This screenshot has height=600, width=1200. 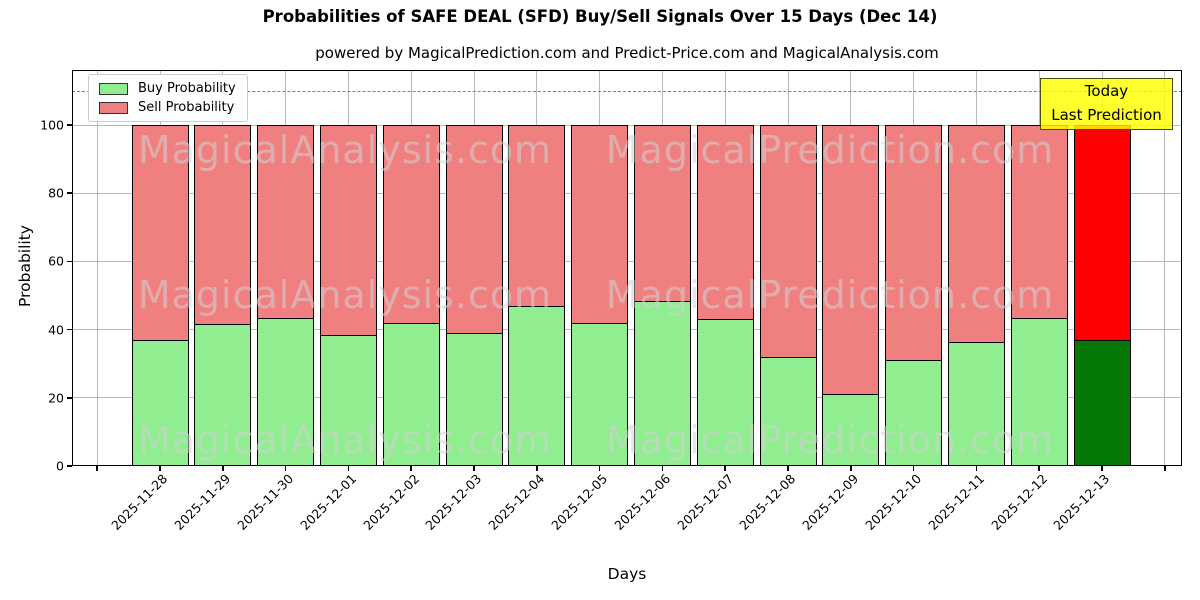 What do you see at coordinates (830, 502) in the screenshot?
I see `x-tick-label: 2025-12-09` at bounding box center [830, 502].